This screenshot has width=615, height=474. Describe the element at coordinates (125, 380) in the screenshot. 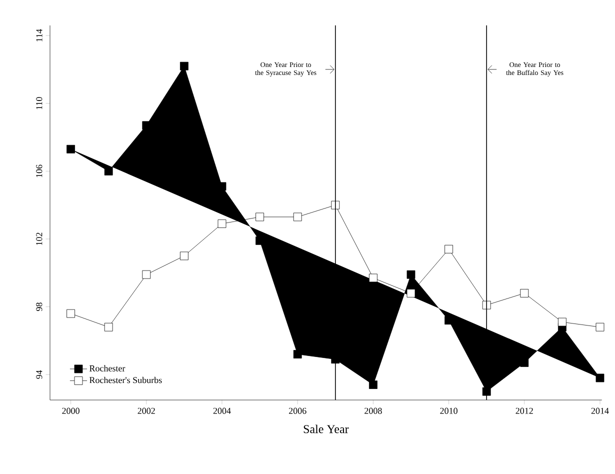

I see `legend-label: Rochester's Suburbs` at that location.